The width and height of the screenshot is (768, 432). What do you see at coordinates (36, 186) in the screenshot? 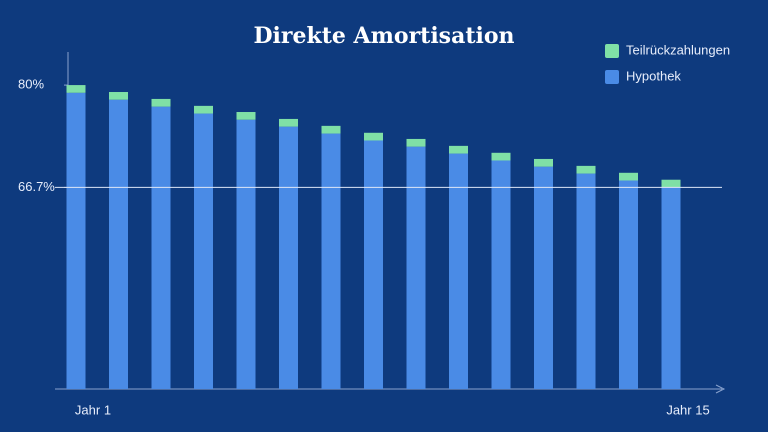
I see `y-tick-label: 66.7%` at bounding box center [36, 186].